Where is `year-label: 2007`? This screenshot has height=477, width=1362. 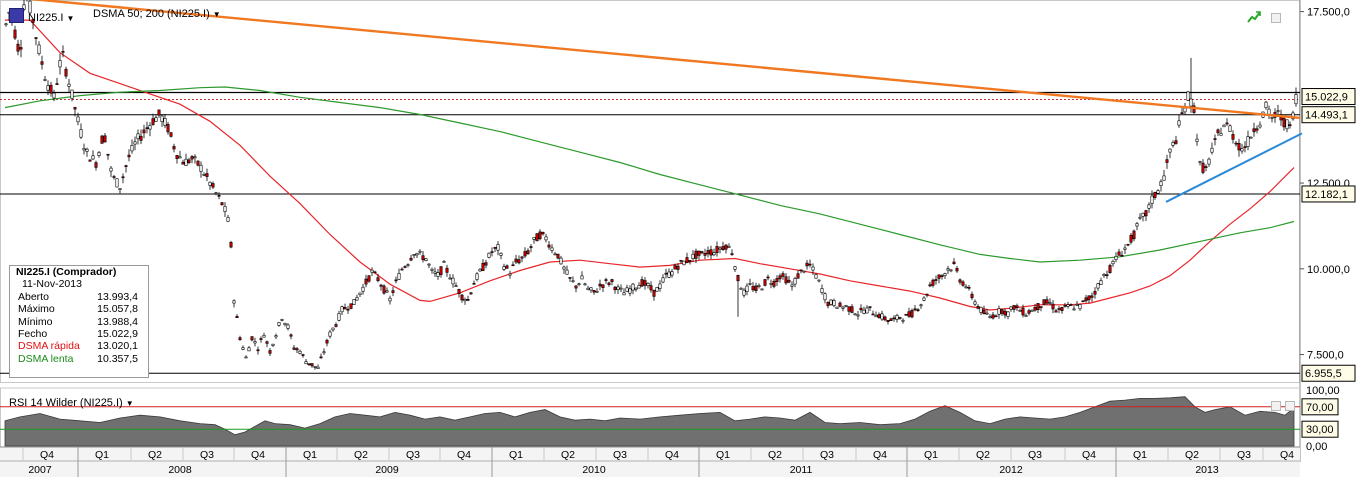 year-label: 2007 is located at coordinates (40, 470).